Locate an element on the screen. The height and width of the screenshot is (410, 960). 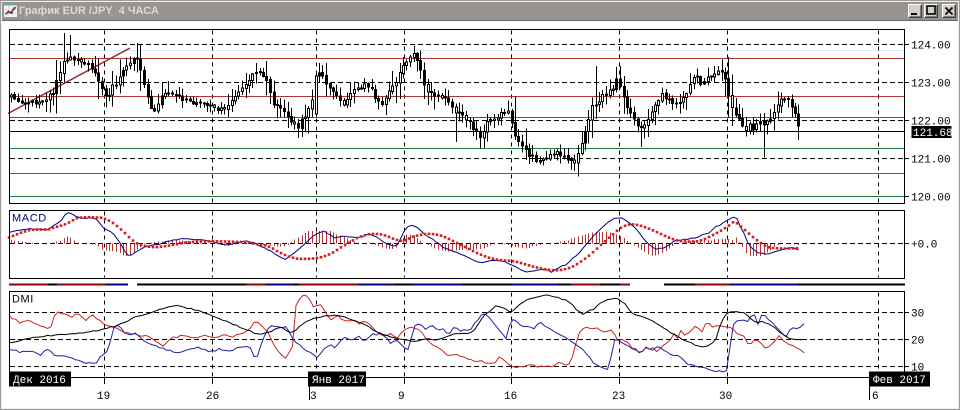
svg-text: Фев 2017 is located at coordinates (899, 381).